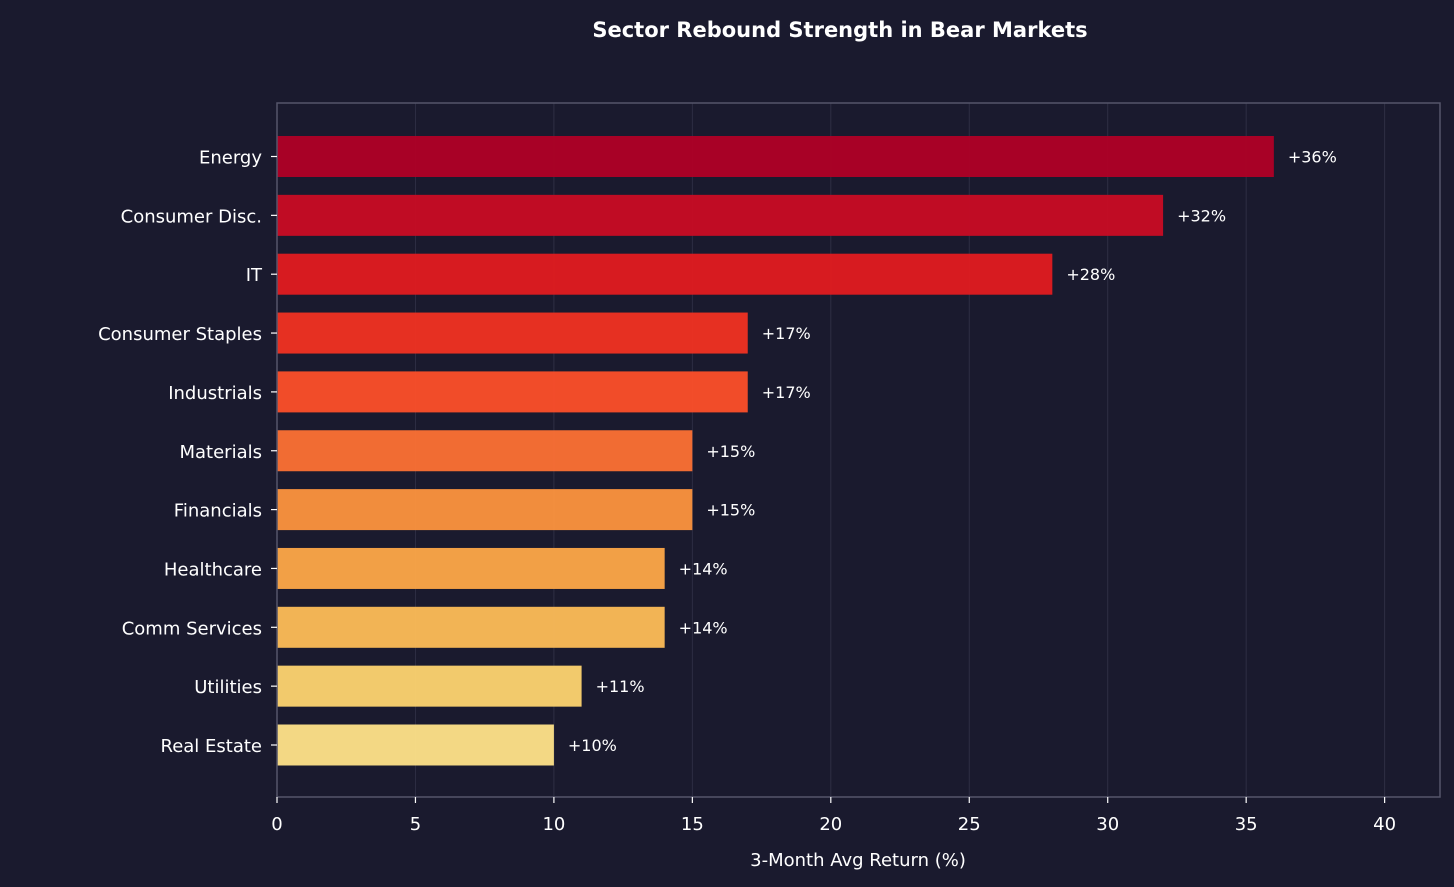 The height and width of the screenshot is (887, 1454). Describe the element at coordinates (553, 824) in the screenshot. I see `x-tick-label: 10` at that location.